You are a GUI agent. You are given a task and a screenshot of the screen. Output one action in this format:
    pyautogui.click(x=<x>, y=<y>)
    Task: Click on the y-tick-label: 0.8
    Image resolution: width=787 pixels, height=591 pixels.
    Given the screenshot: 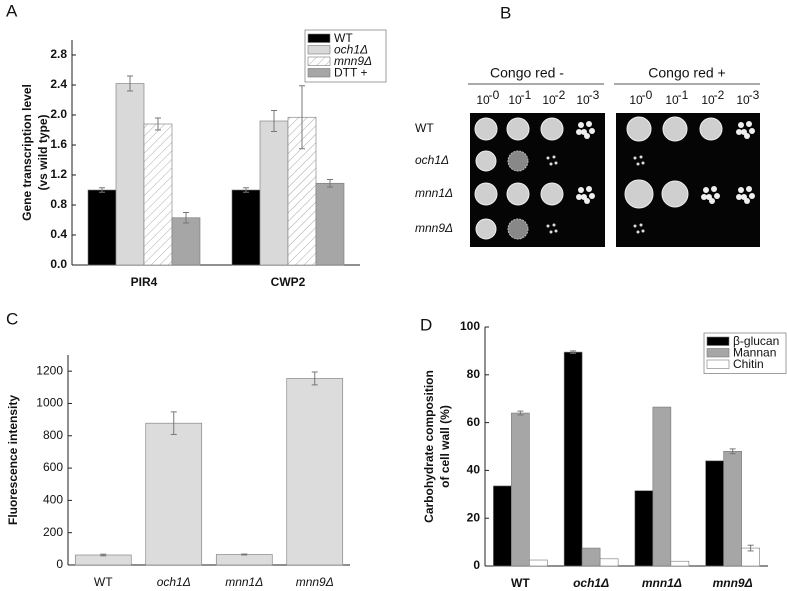 What is the action you would take?
    pyautogui.click(x=58, y=204)
    